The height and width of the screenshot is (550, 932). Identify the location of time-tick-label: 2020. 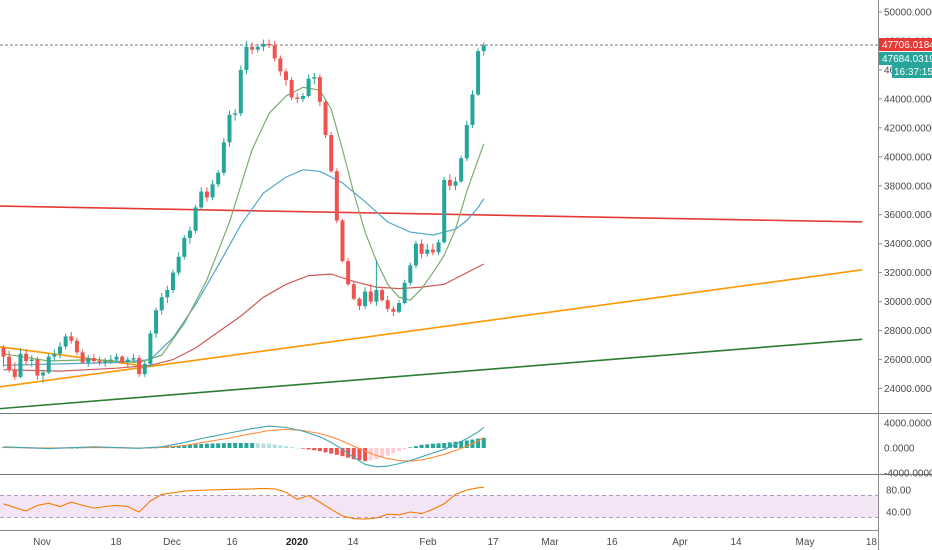
(297, 542).